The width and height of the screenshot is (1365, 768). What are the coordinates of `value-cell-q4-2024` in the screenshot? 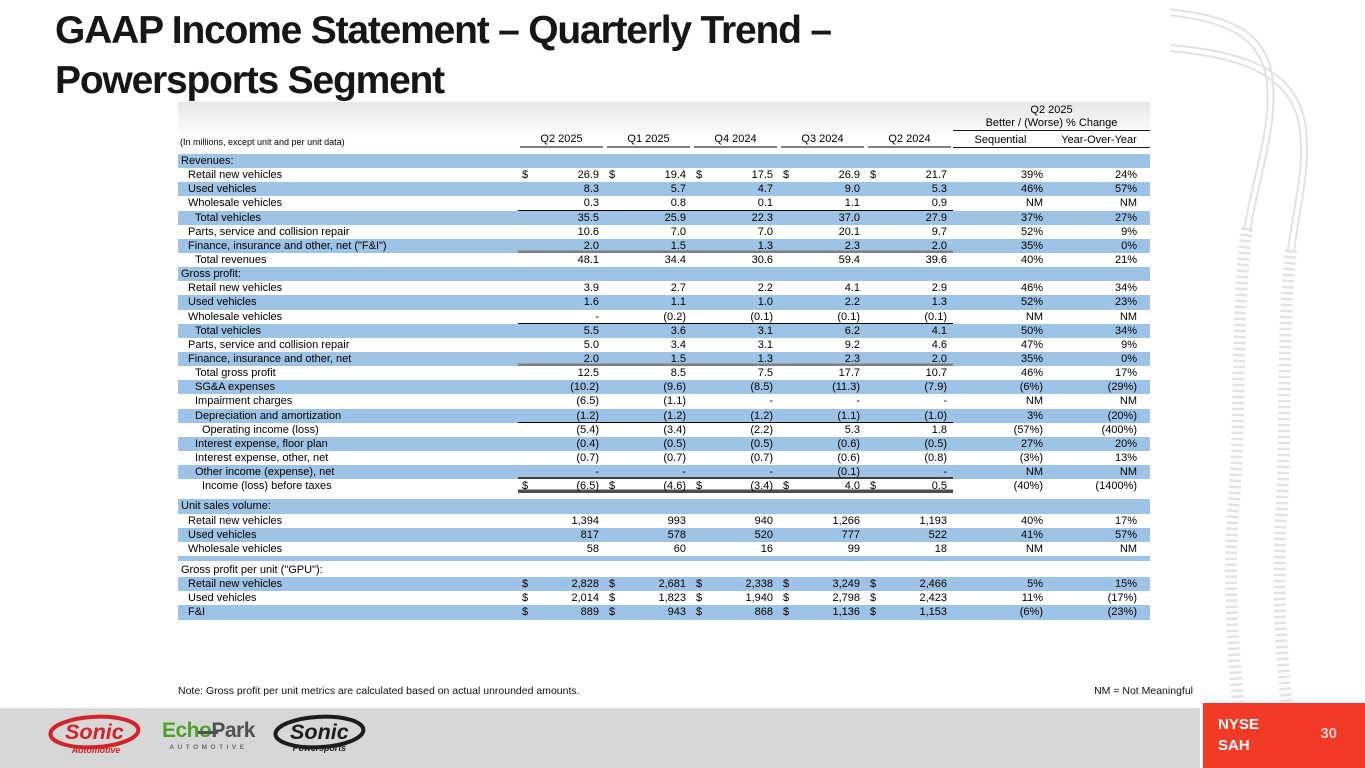 It's located at (735, 506).